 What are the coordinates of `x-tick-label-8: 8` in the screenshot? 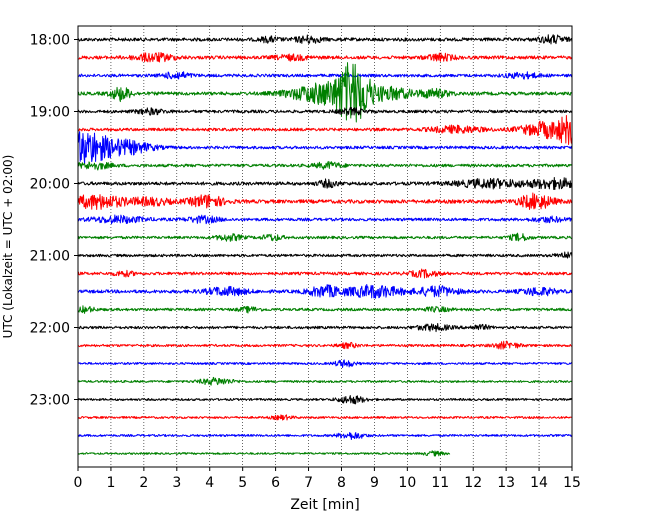 It's located at (341, 483).